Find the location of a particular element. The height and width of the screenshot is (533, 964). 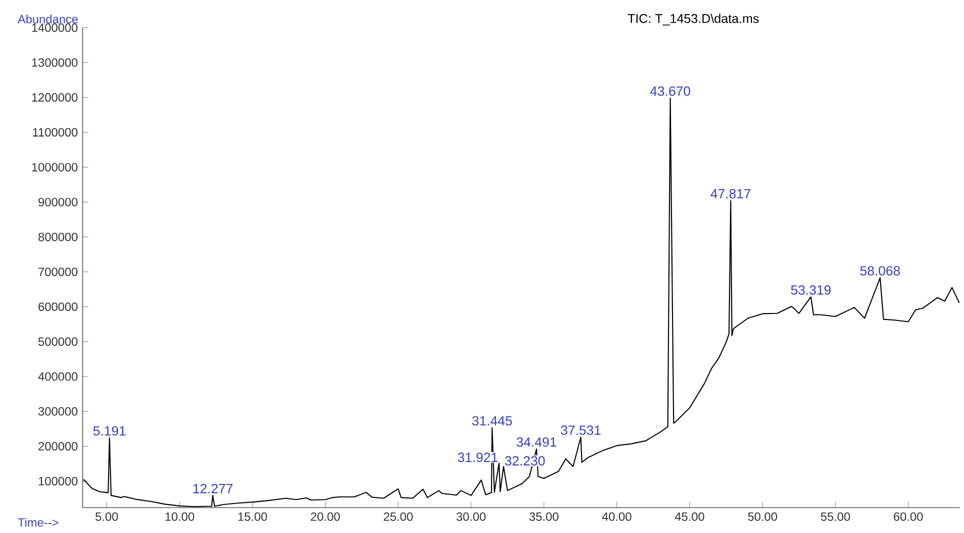

x-tick-label: 55.00 is located at coordinates (835, 516).